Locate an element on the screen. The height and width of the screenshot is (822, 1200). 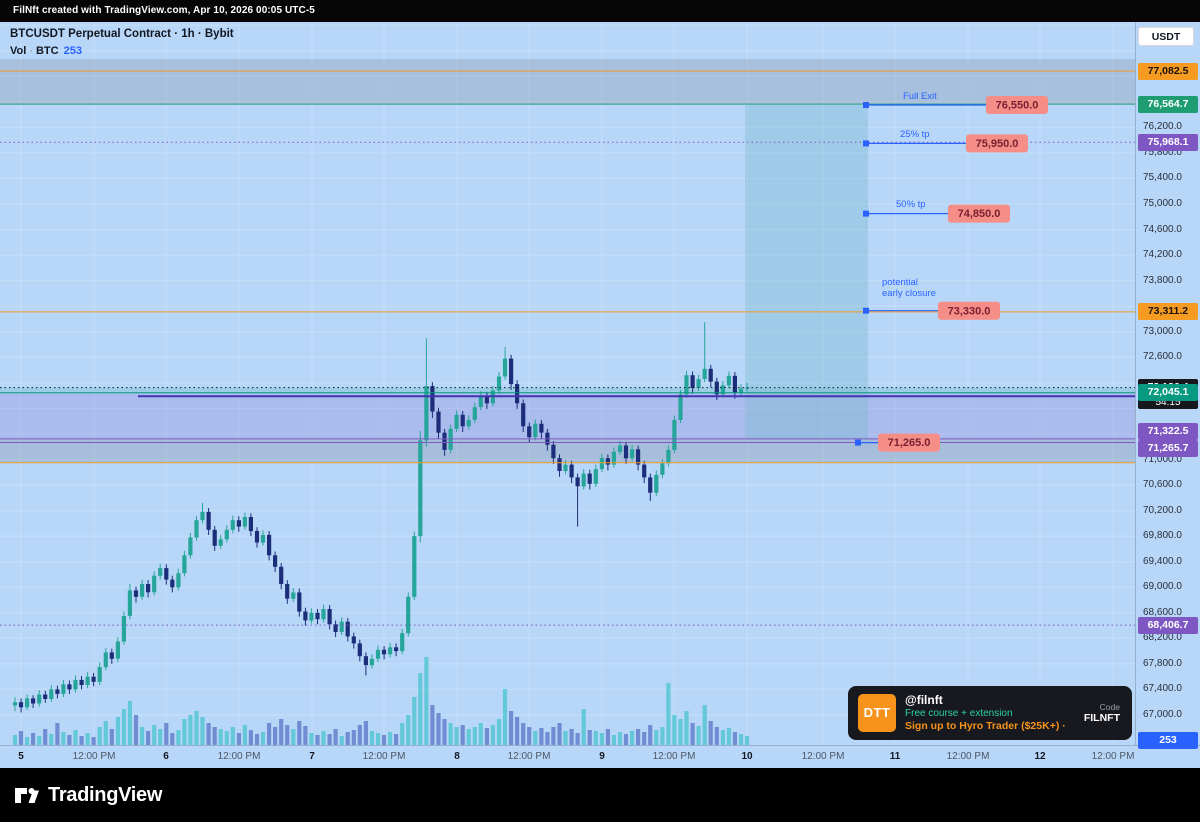
trade-annotation-label: 50% tp is located at coordinates (911, 204).